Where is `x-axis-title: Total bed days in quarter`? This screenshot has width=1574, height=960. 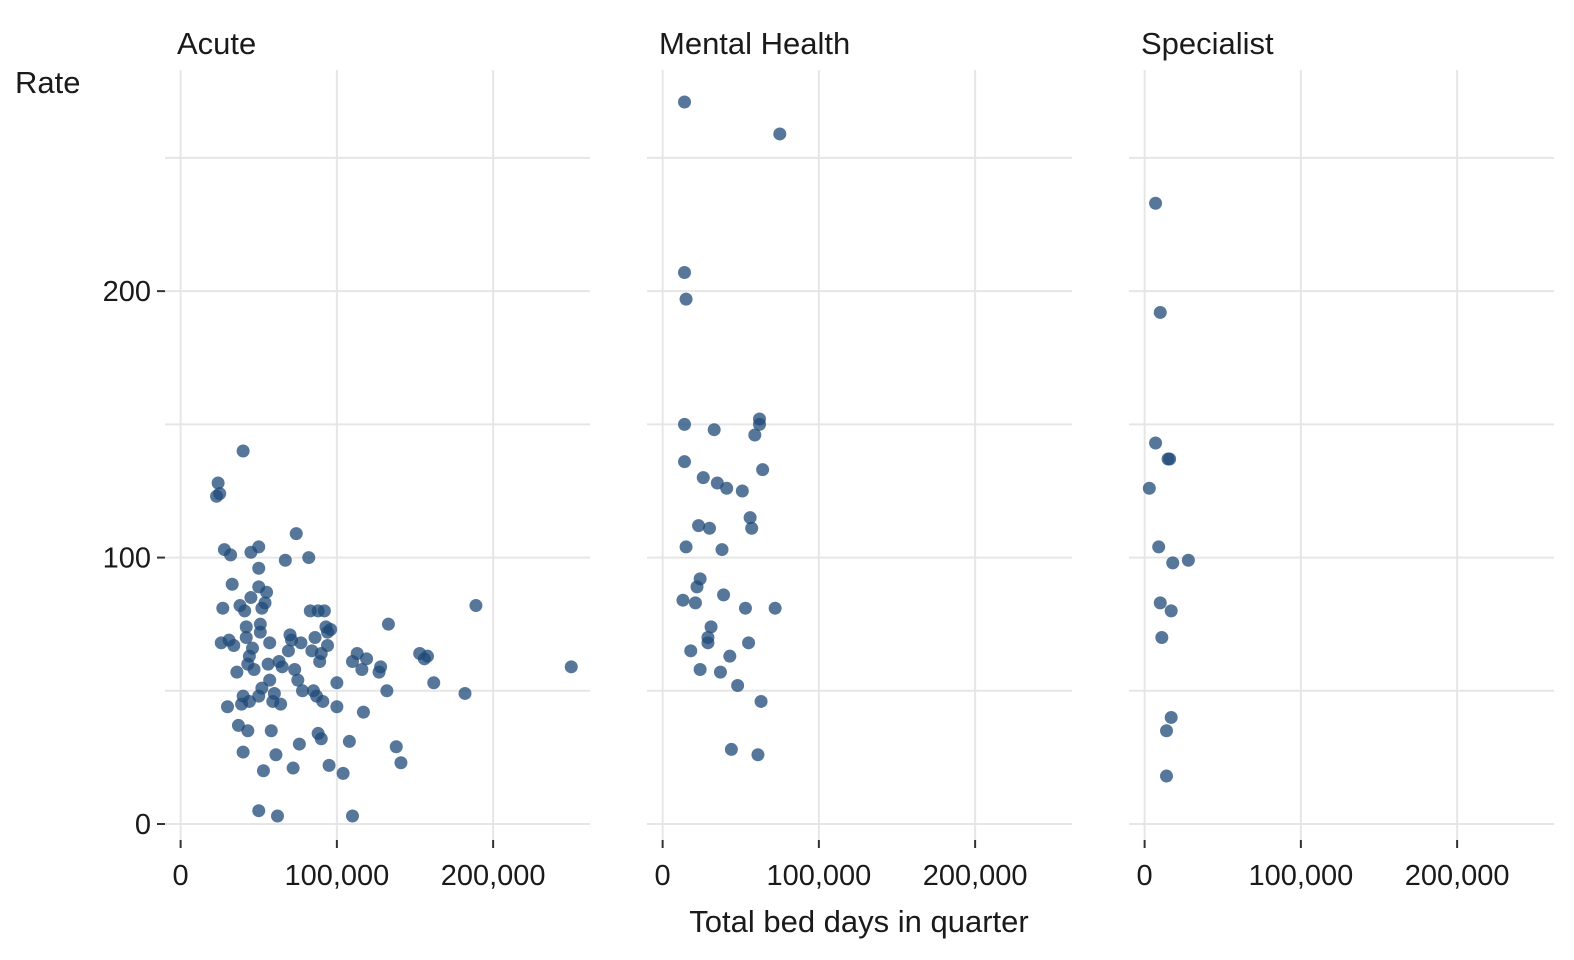 x-axis-title: Total bed days in quarter is located at coordinates (859, 921).